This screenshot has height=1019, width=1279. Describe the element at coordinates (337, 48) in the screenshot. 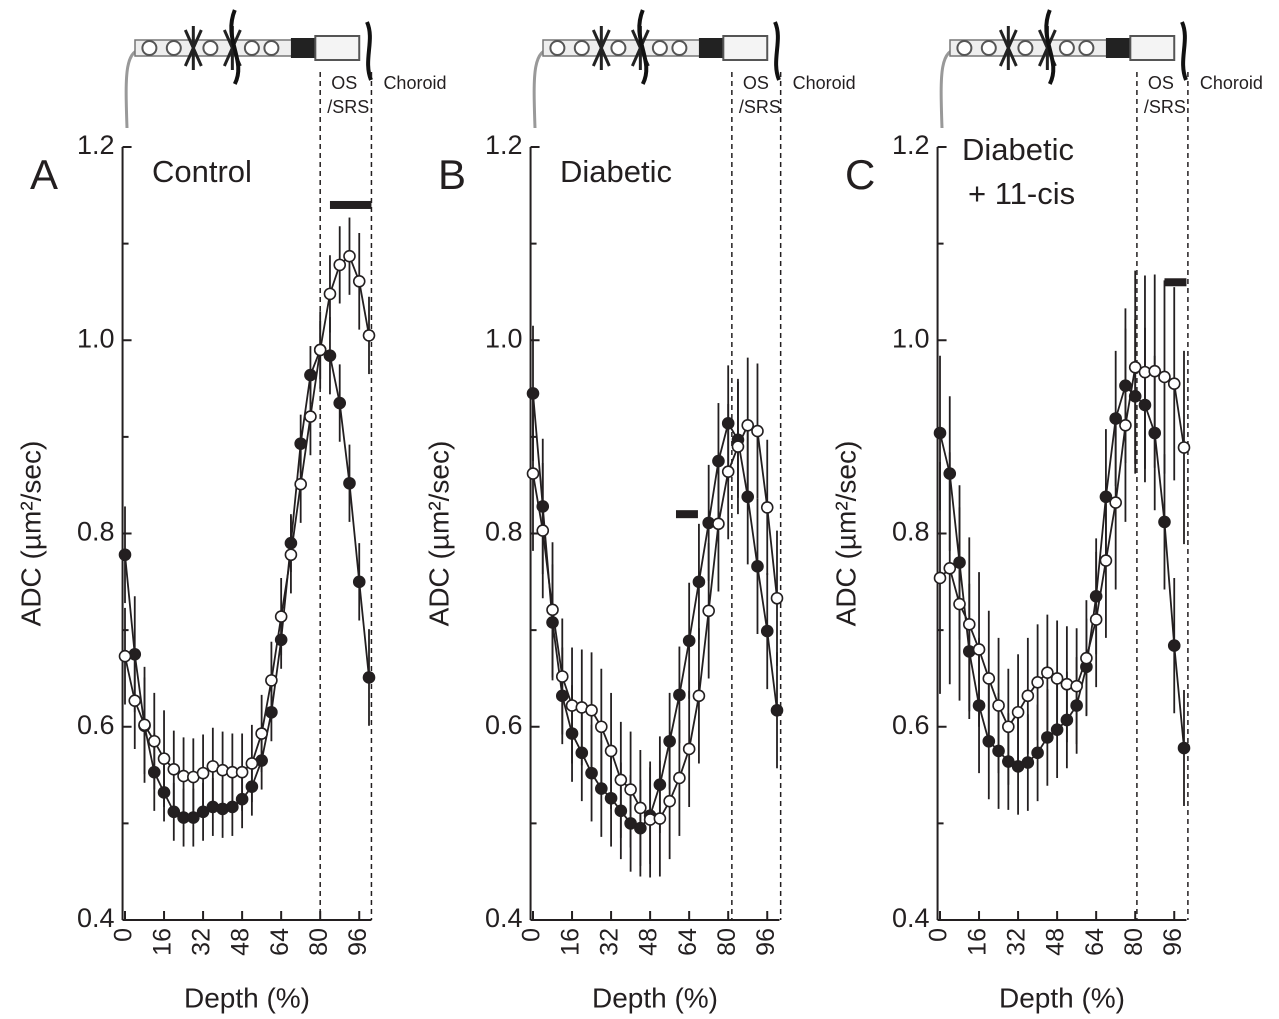

I see `outer-segment` at that location.